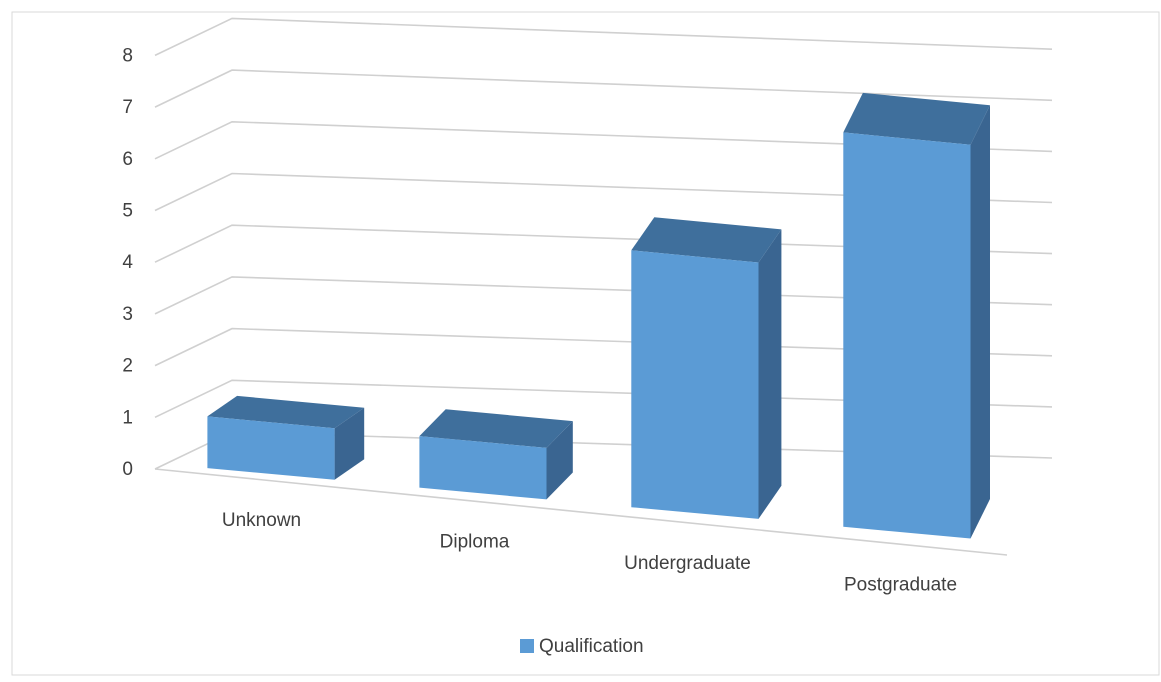 This screenshot has height=682, width=1161. What do you see at coordinates (127, 417) in the screenshot?
I see `y-tick-label: 1` at bounding box center [127, 417].